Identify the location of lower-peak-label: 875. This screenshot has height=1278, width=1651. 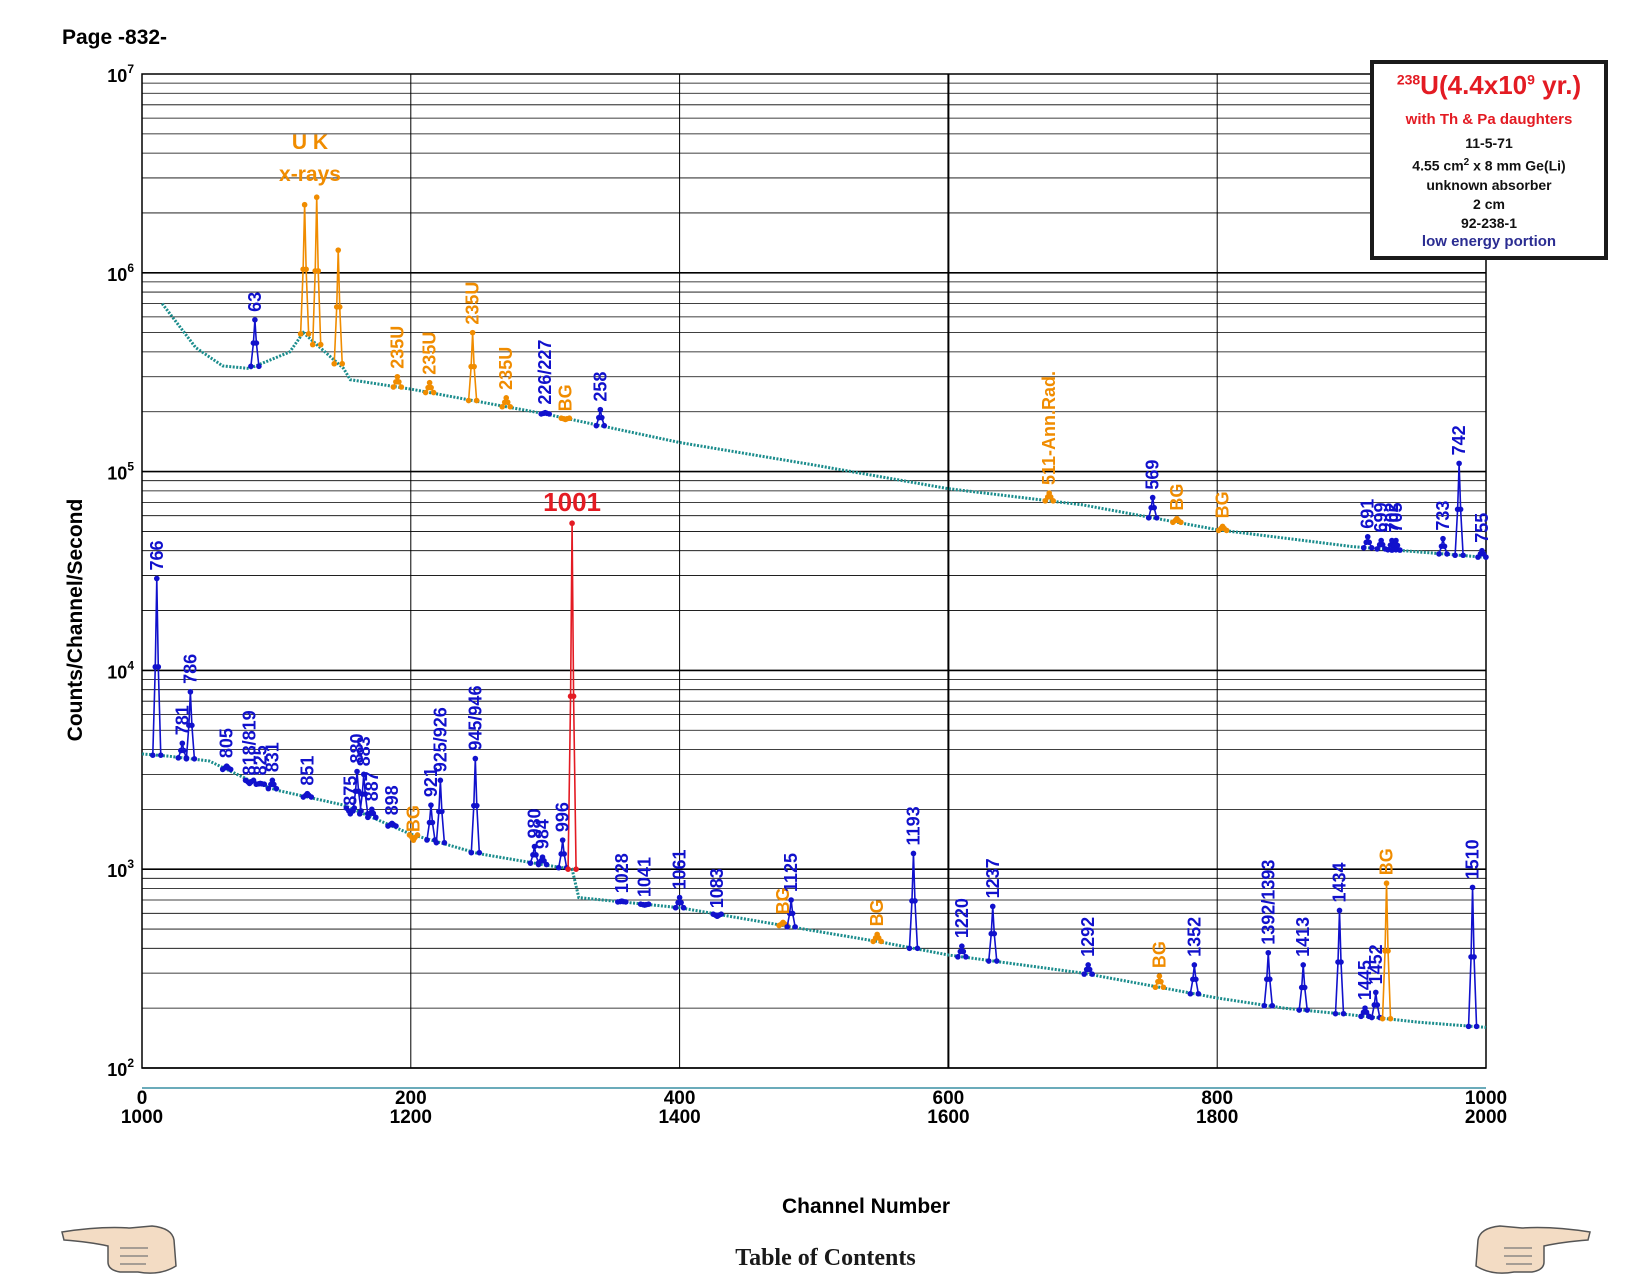
(350, 791).